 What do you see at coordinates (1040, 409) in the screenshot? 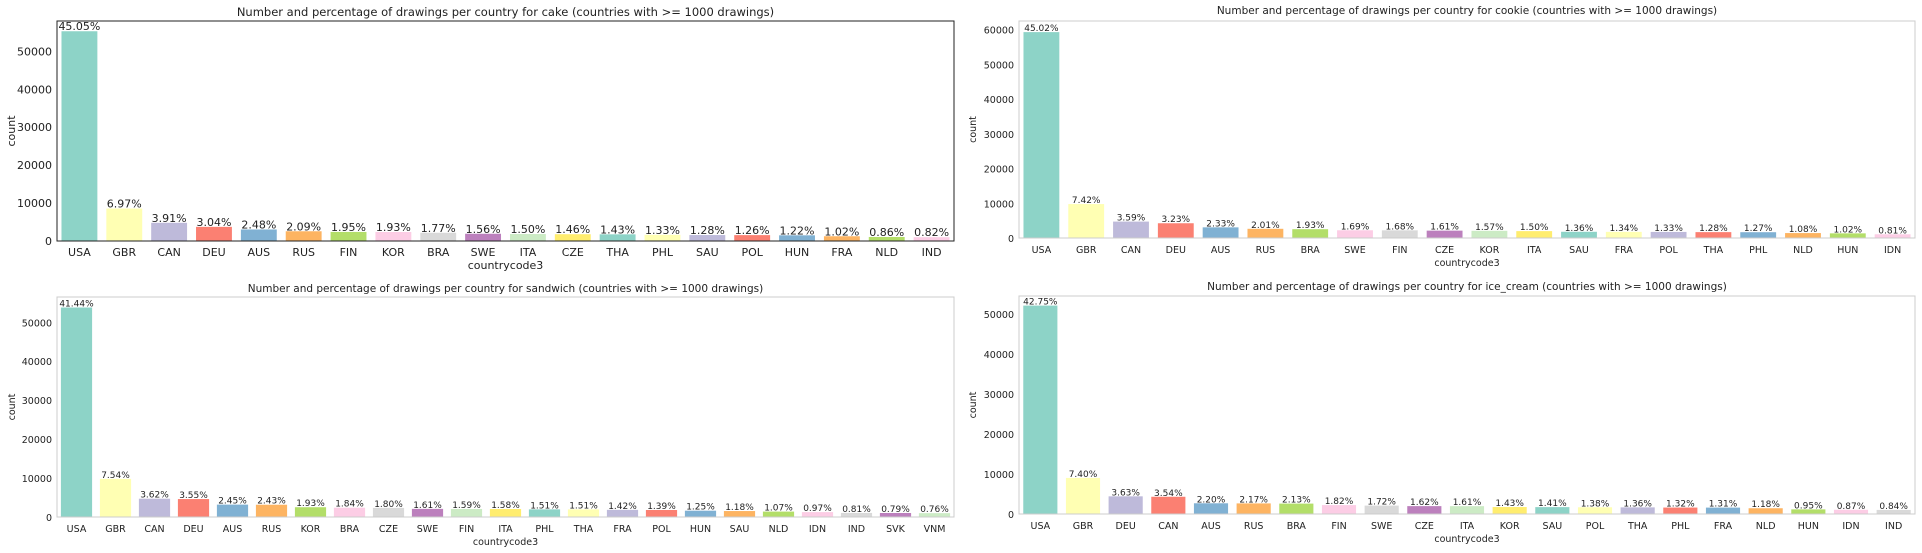
I see `bar-ice-cream-USA` at bounding box center [1040, 409].